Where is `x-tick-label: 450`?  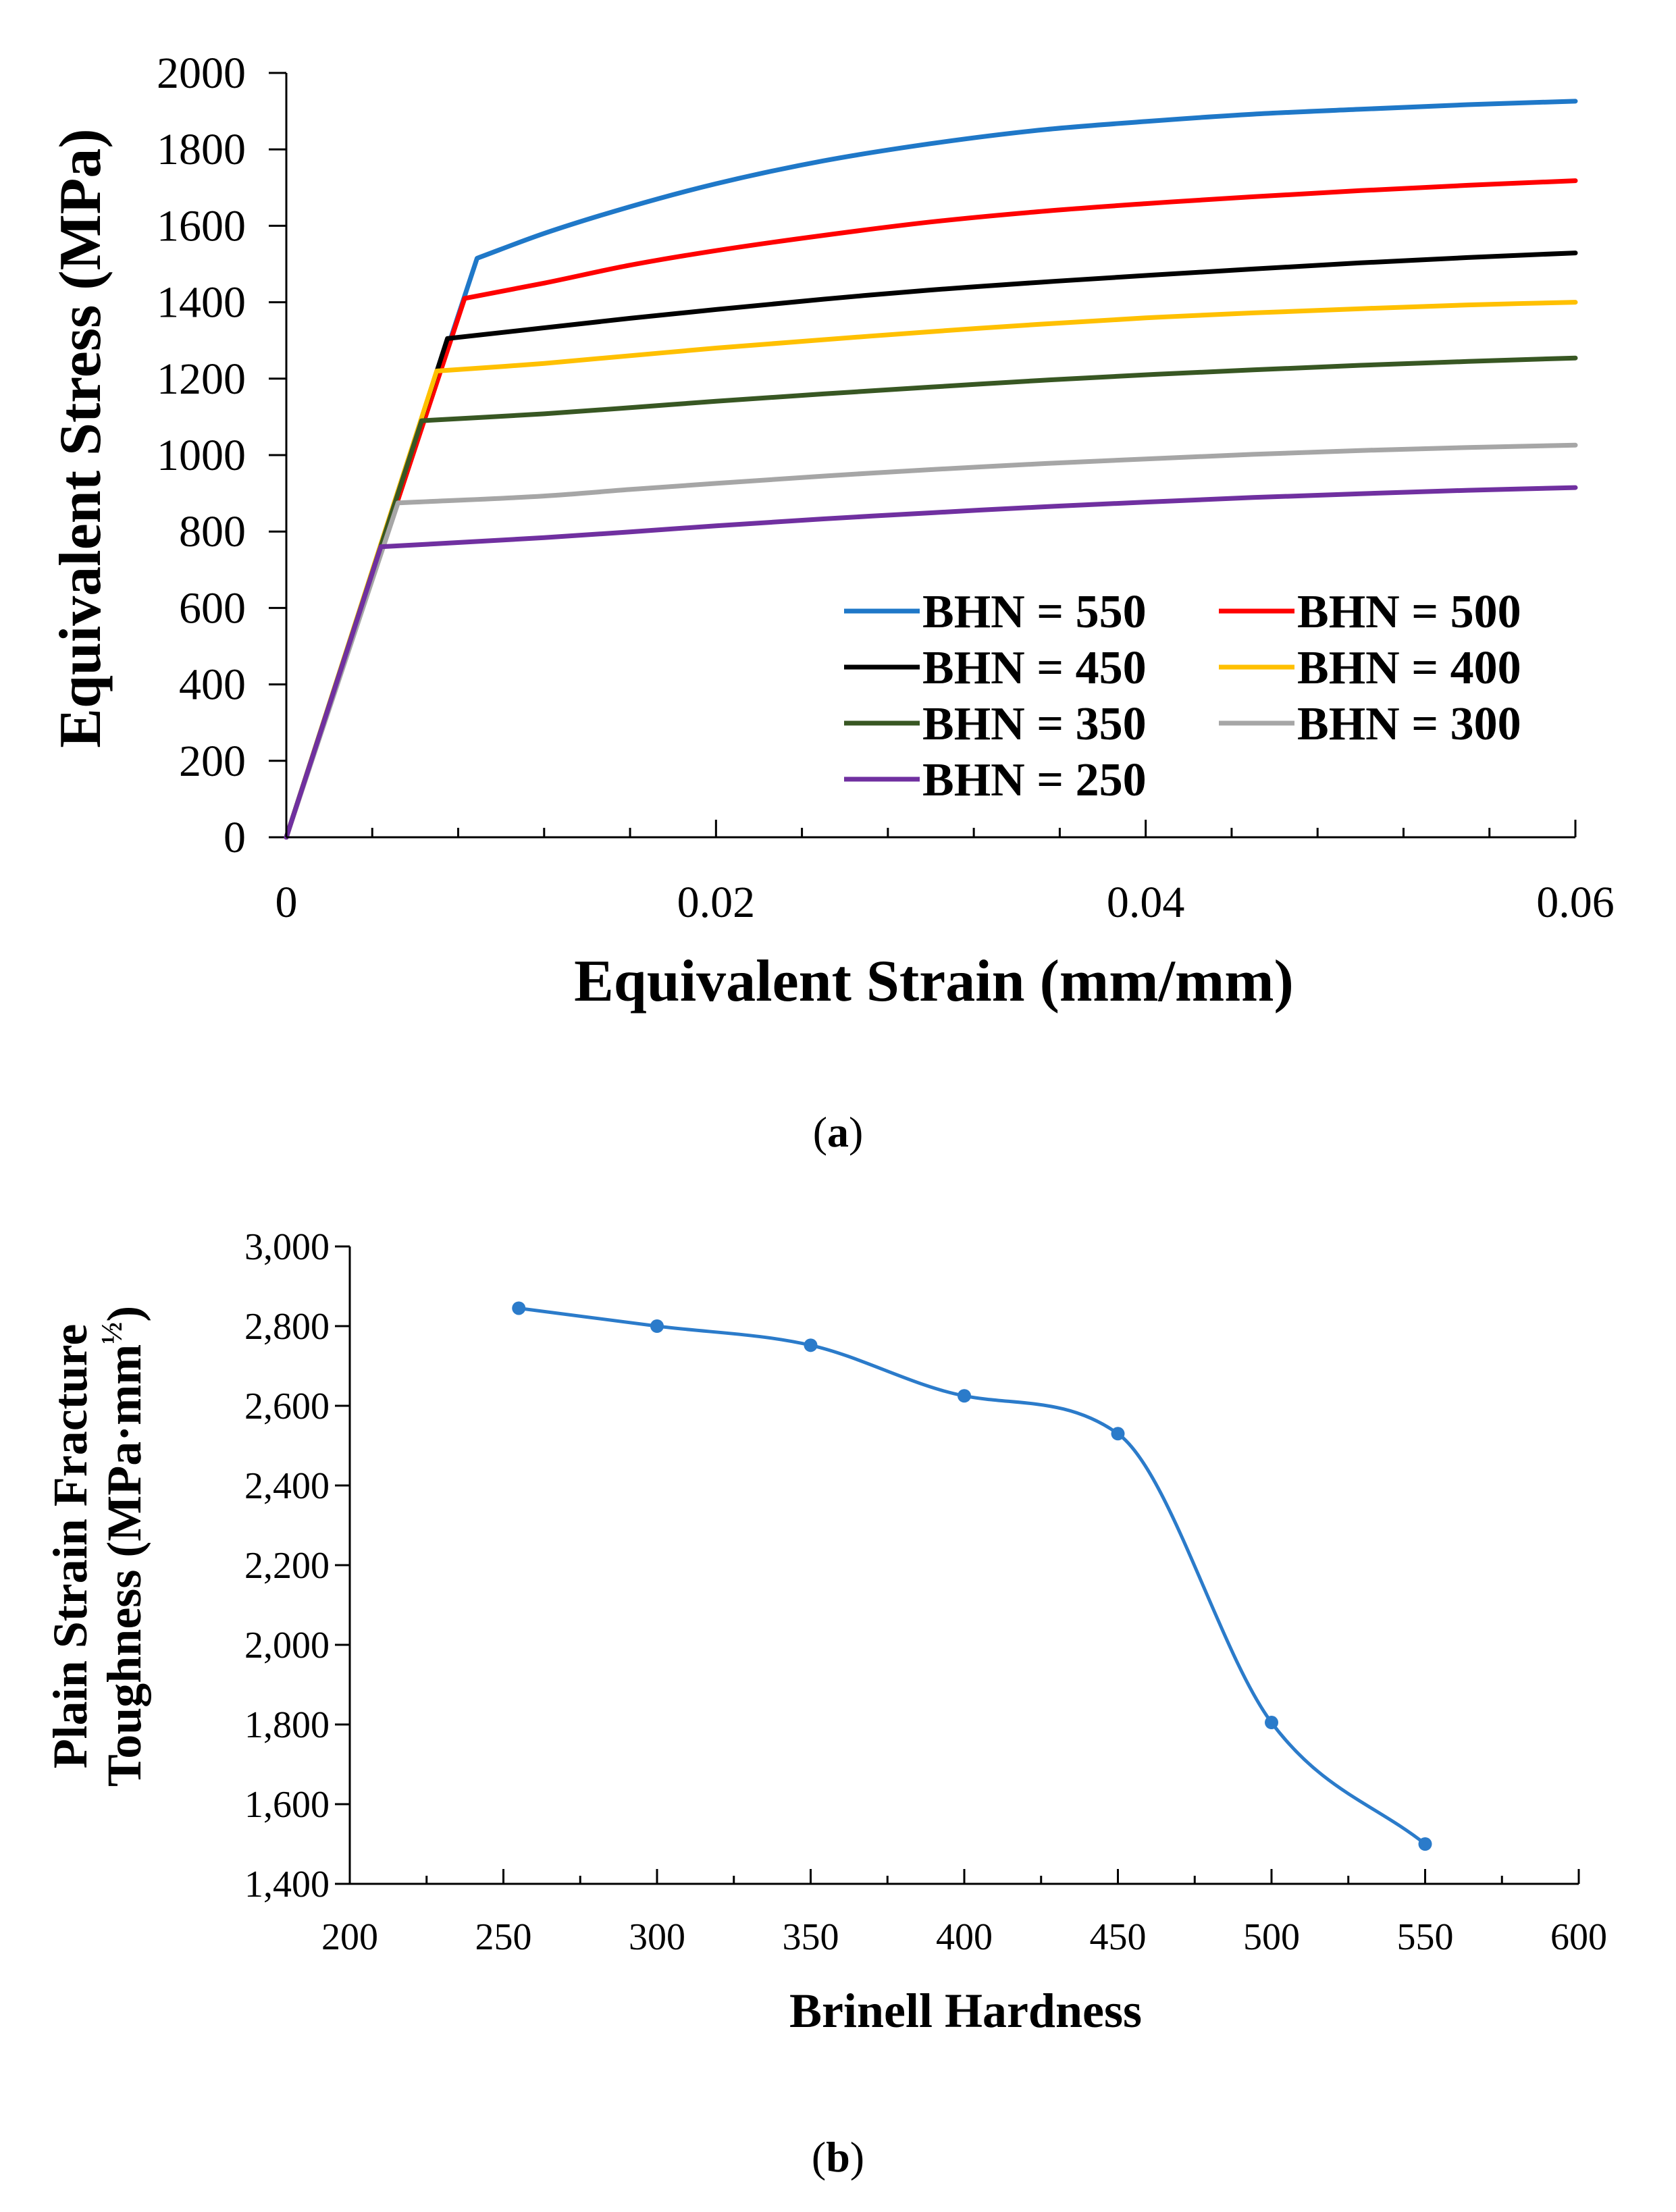
x-tick-label: 450 is located at coordinates (1119, 1937).